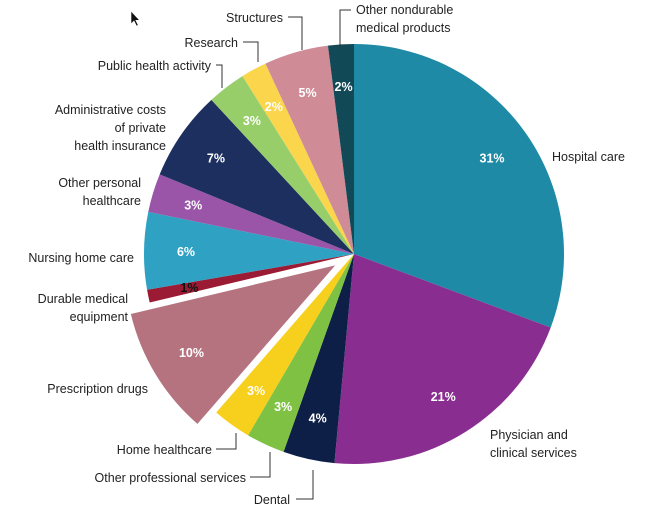  What do you see at coordinates (120, 146) in the screenshot?
I see `category-label-administrative-costs-of-private-health-insurance-line-3: health insurance` at bounding box center [120, 146].